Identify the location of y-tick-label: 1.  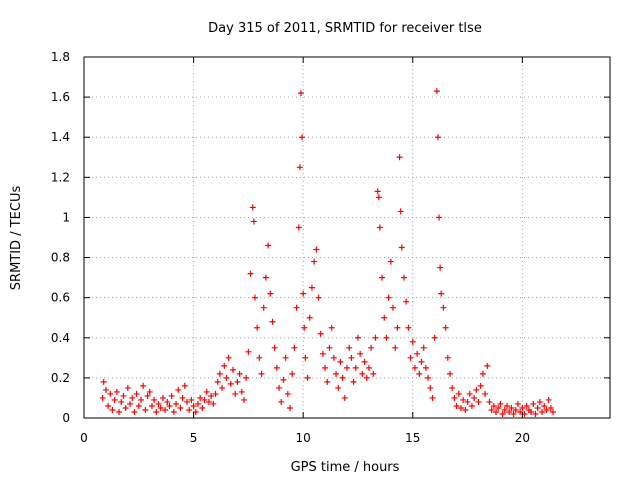
(66, 217).